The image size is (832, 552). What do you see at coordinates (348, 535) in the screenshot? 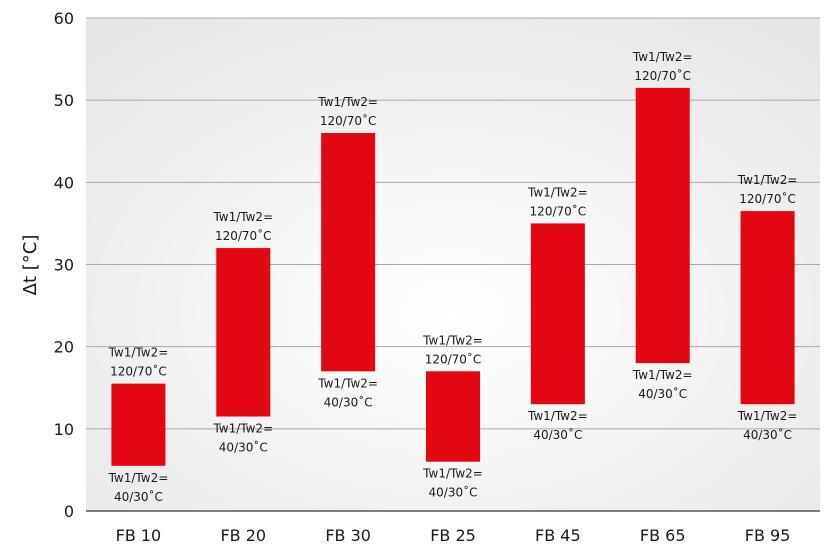
I see `x-tick-label: FB 30` at bounding box center [348, 535].